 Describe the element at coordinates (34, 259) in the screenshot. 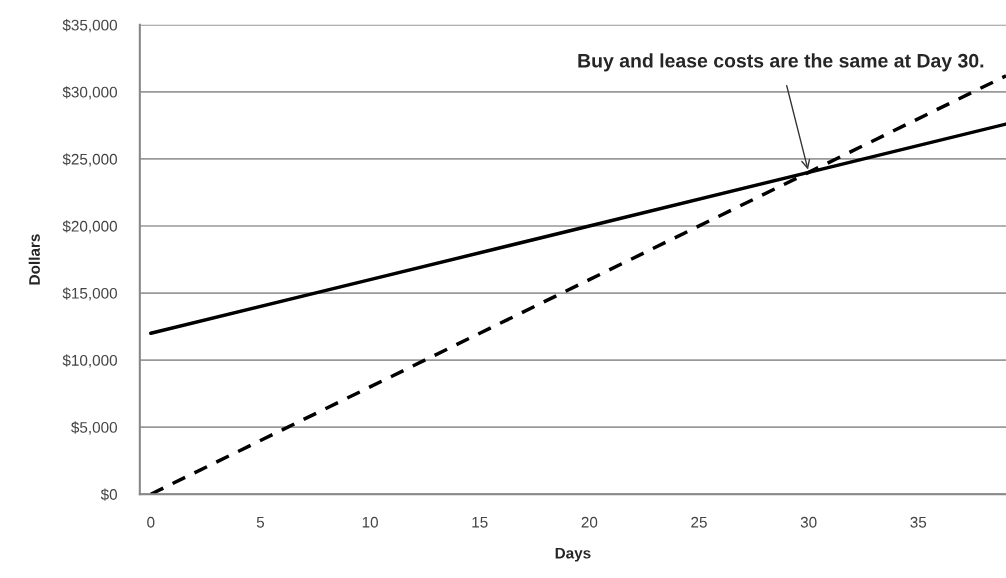

I see `y-axis-title: Dollars` at that location.